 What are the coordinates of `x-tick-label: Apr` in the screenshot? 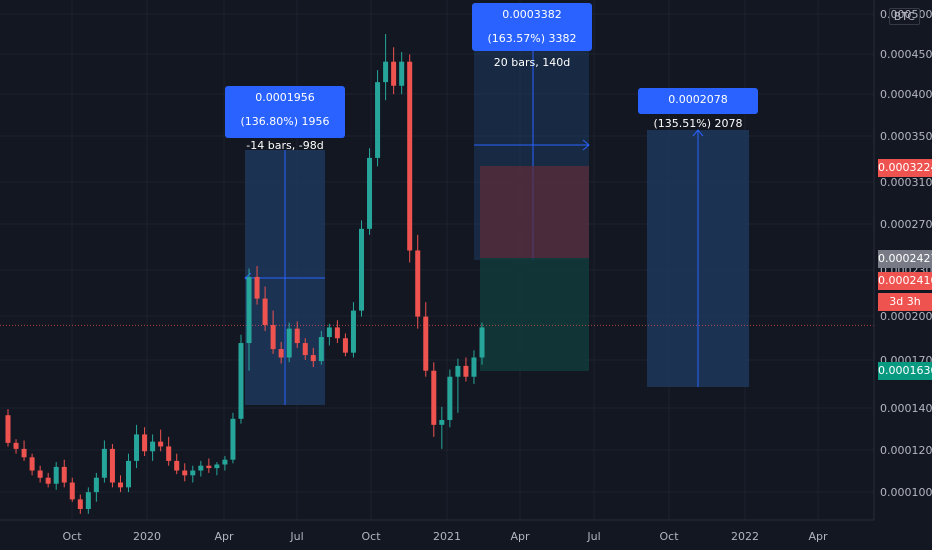 It's located at (520, 536).